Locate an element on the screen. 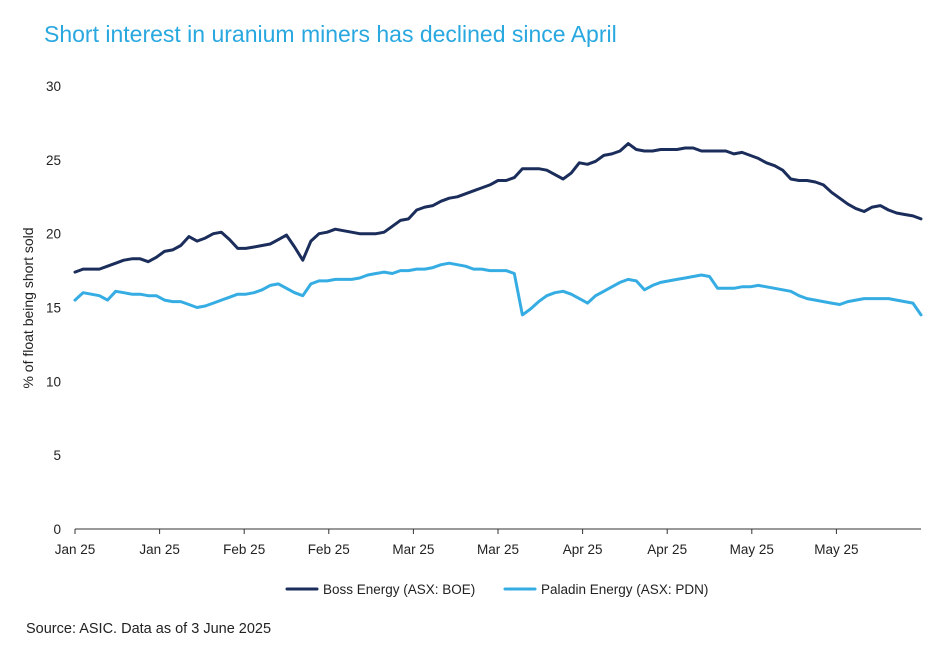 This screenshot has height=658, width=940. y-tick-label: 5 is located at coordinates (57, 455).